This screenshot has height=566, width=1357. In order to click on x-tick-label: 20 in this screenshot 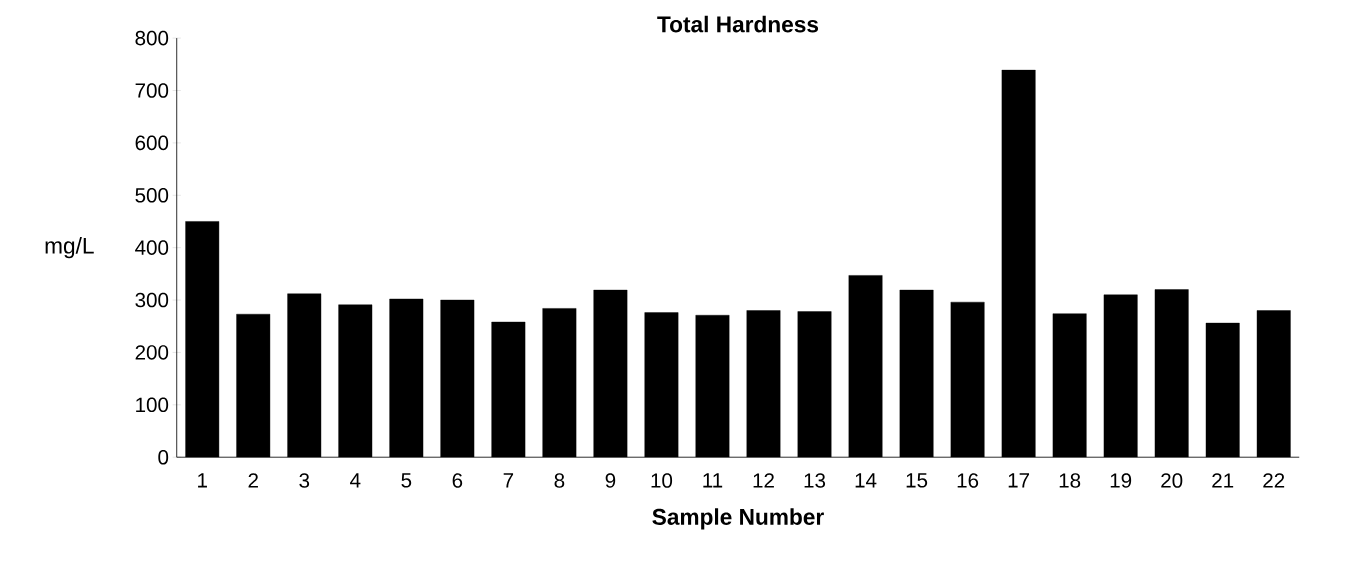, I will do `click(1172, 480)`.